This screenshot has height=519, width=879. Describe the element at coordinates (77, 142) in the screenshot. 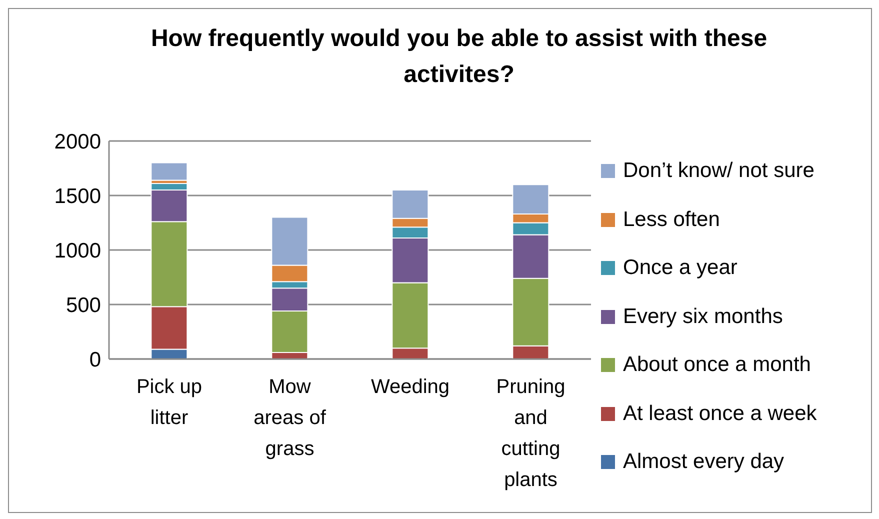

I see `y-tick-label: 2000` at that location.